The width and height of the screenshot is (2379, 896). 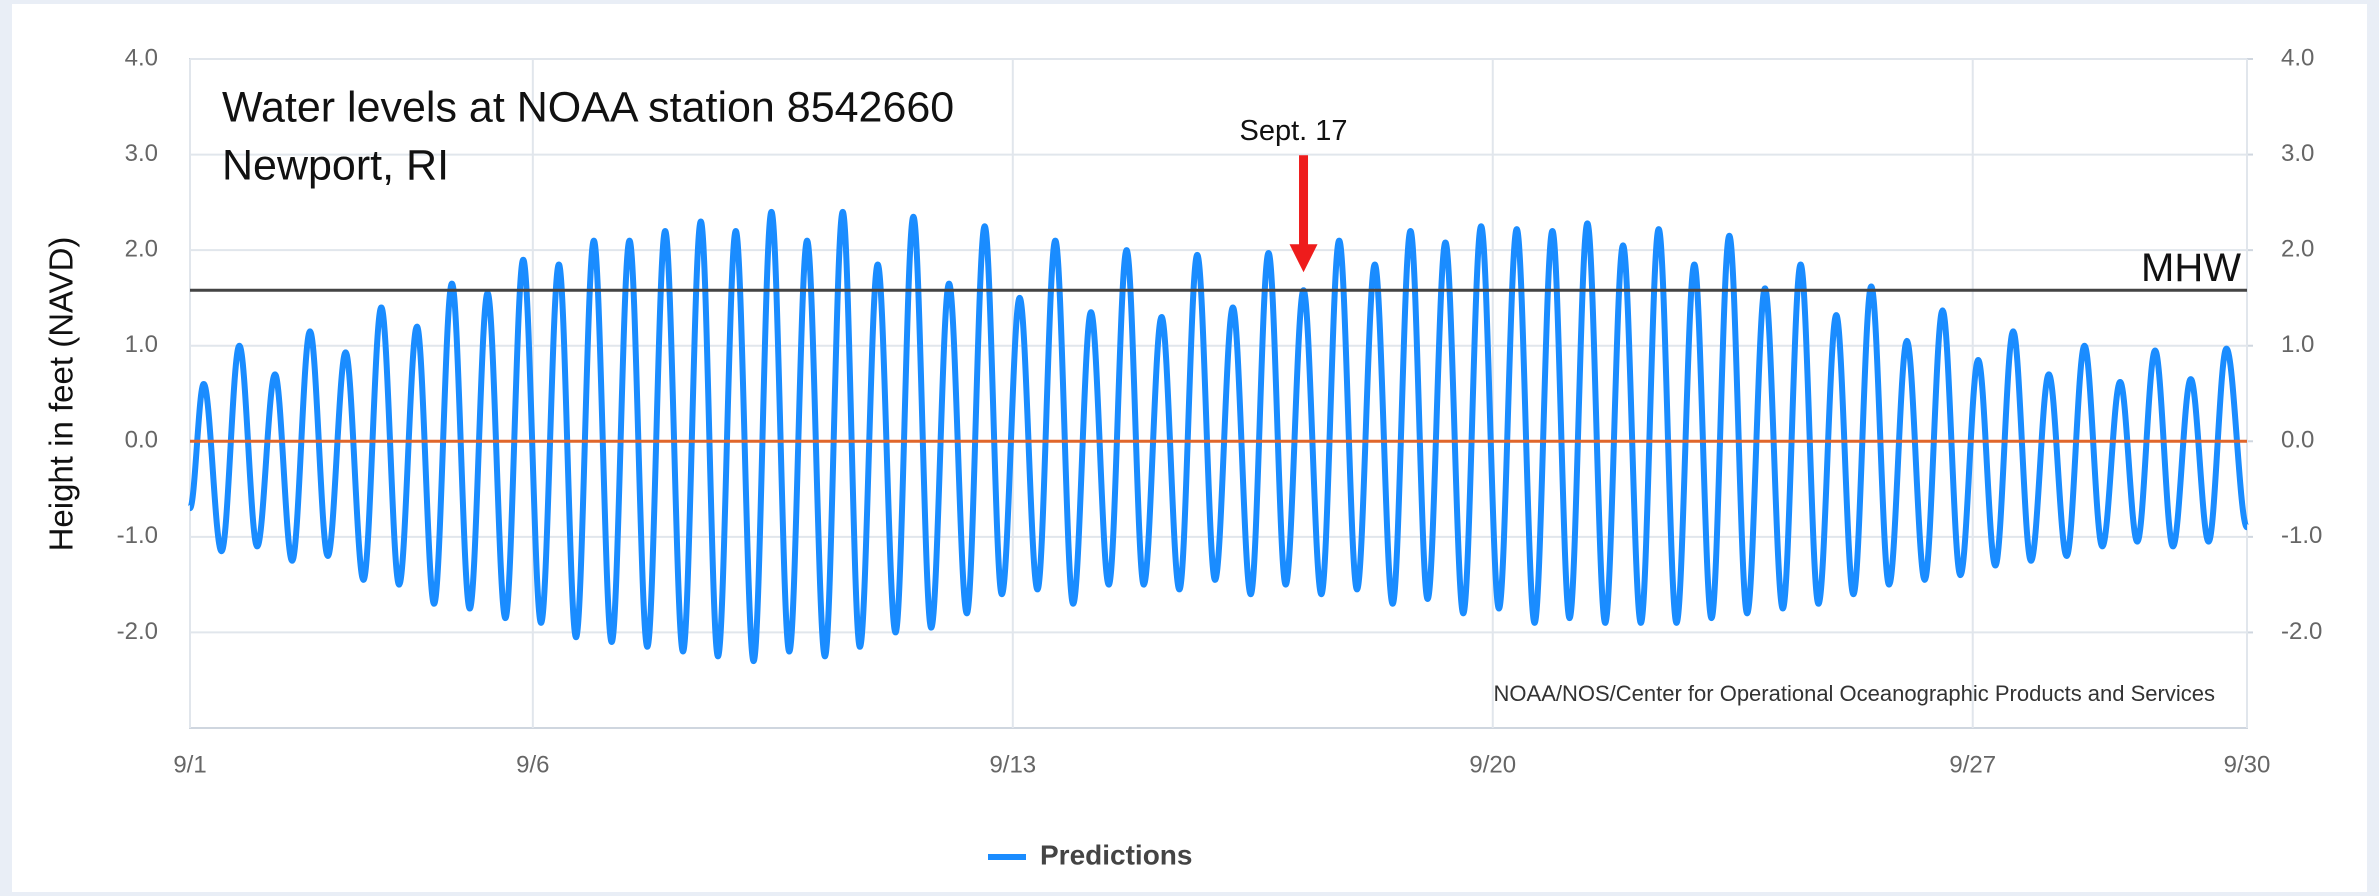 What do you see at coordinates (2191, 268) in the screenshot?
I see `reference-label: MHW` at bounding box center [2191, 268].